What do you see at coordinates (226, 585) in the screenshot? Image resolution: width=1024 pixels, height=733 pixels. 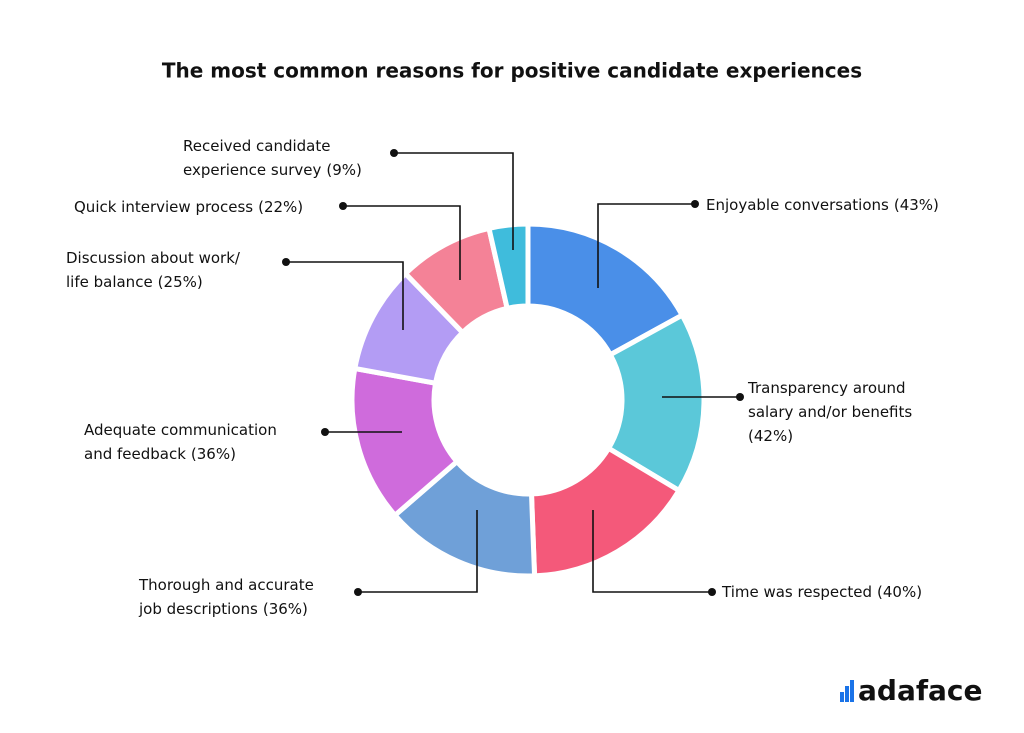 I see `label-line: Thorough and accurate` at bounding box center [226, 585].